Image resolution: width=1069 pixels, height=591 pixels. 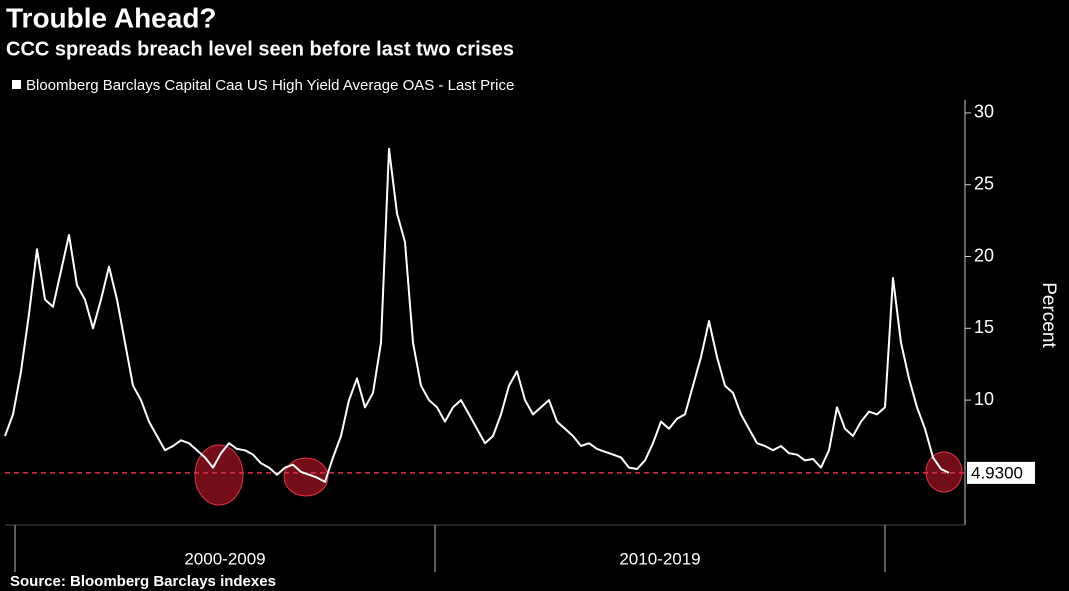 I want to click on y-tick-label: 10, so click(x=984, y=399).